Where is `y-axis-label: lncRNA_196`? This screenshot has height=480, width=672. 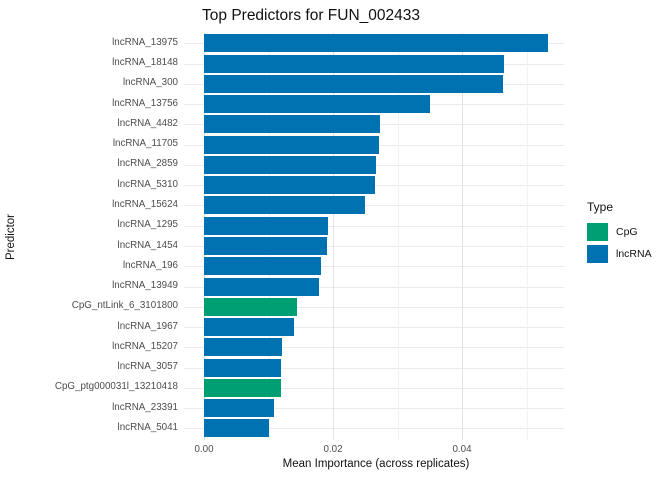
y-axis-label: lncRNA_196 is located at coordinates (150, 265).